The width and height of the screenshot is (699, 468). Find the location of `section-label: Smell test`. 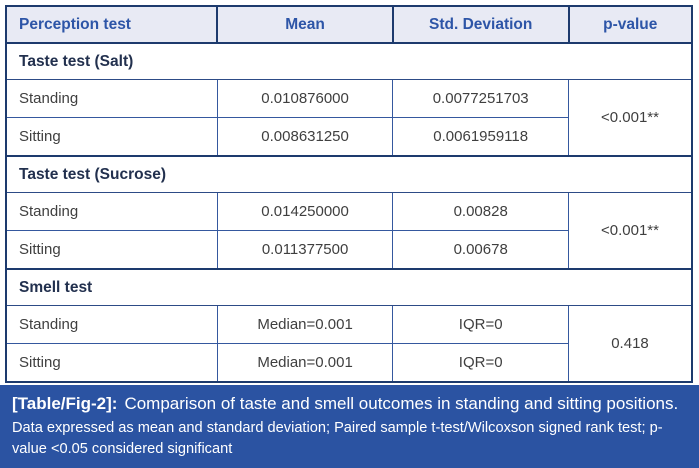

section-label: Smell test is located at coordinates (349, 287).